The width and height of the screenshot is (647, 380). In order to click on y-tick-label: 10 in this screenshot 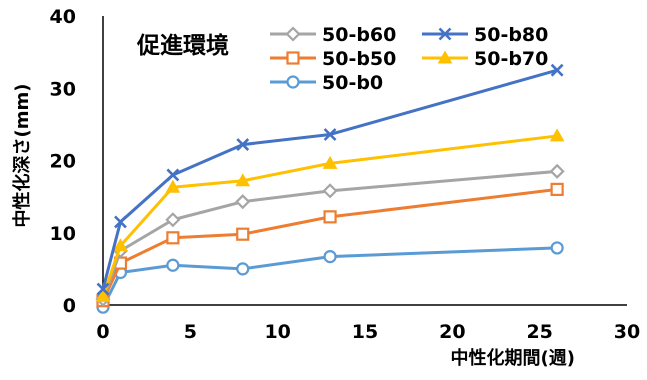, I will do `click(63, 234)`.